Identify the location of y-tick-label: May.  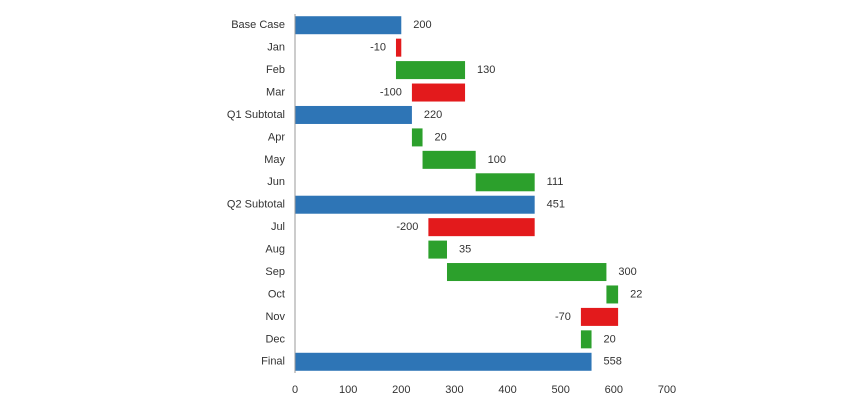
(274, 160).